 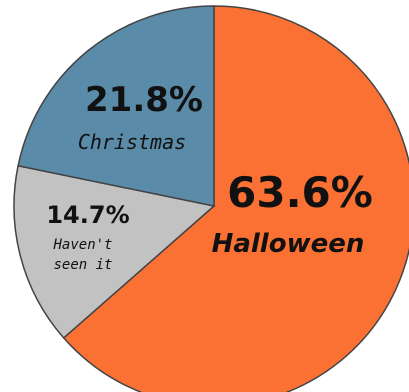 I want to click on slice-name-label-havent-seen-it-line1: Haven't, so click(x=82, y=245).